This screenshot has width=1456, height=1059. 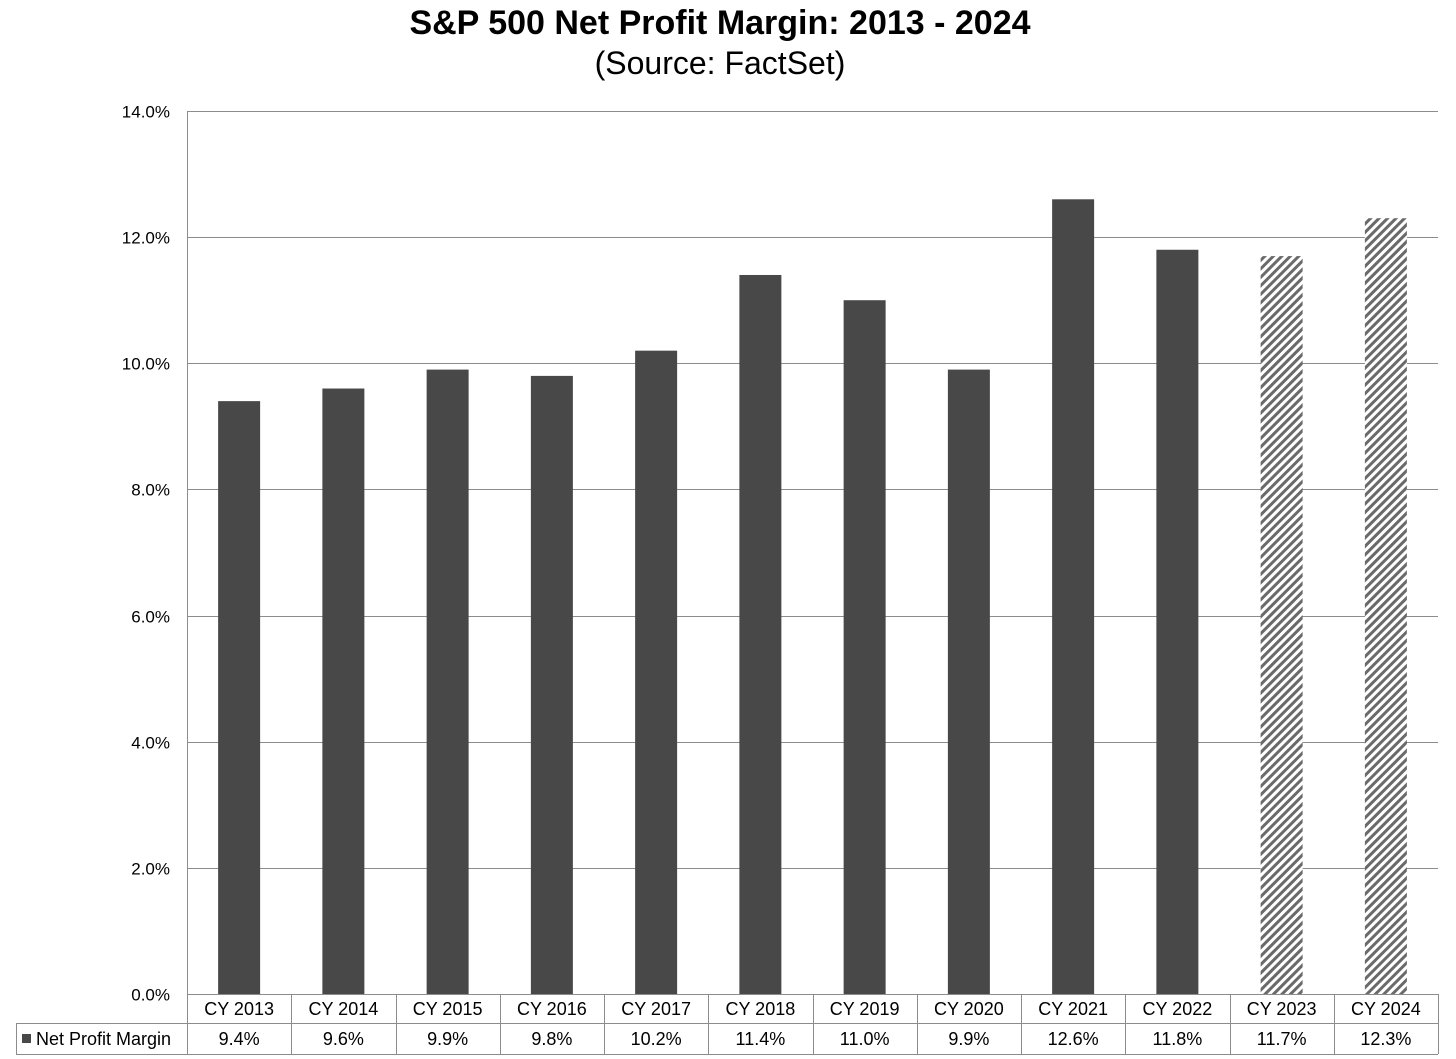 I want to click on y-axis-ticks: 0.0% 2.0% 4.0% 6.0% 8.0% 10.0% 12.0% 14.0%, so click(x=146, y=554).